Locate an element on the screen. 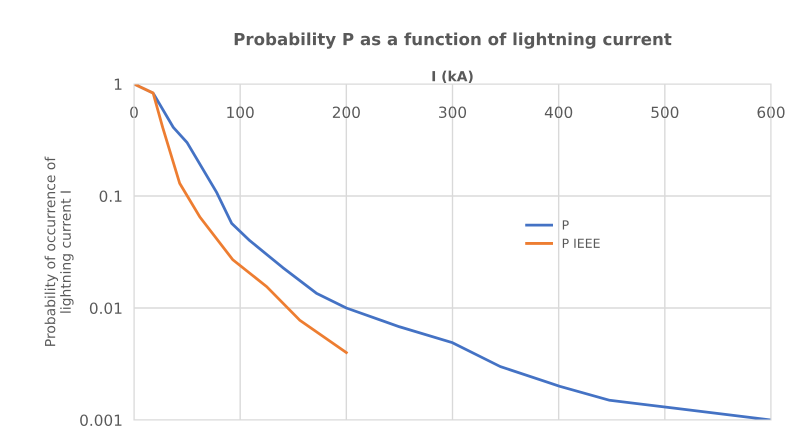 This screenshot has height=437, width=801. x-tick-label: 300 is located at coordinates (452, 112).